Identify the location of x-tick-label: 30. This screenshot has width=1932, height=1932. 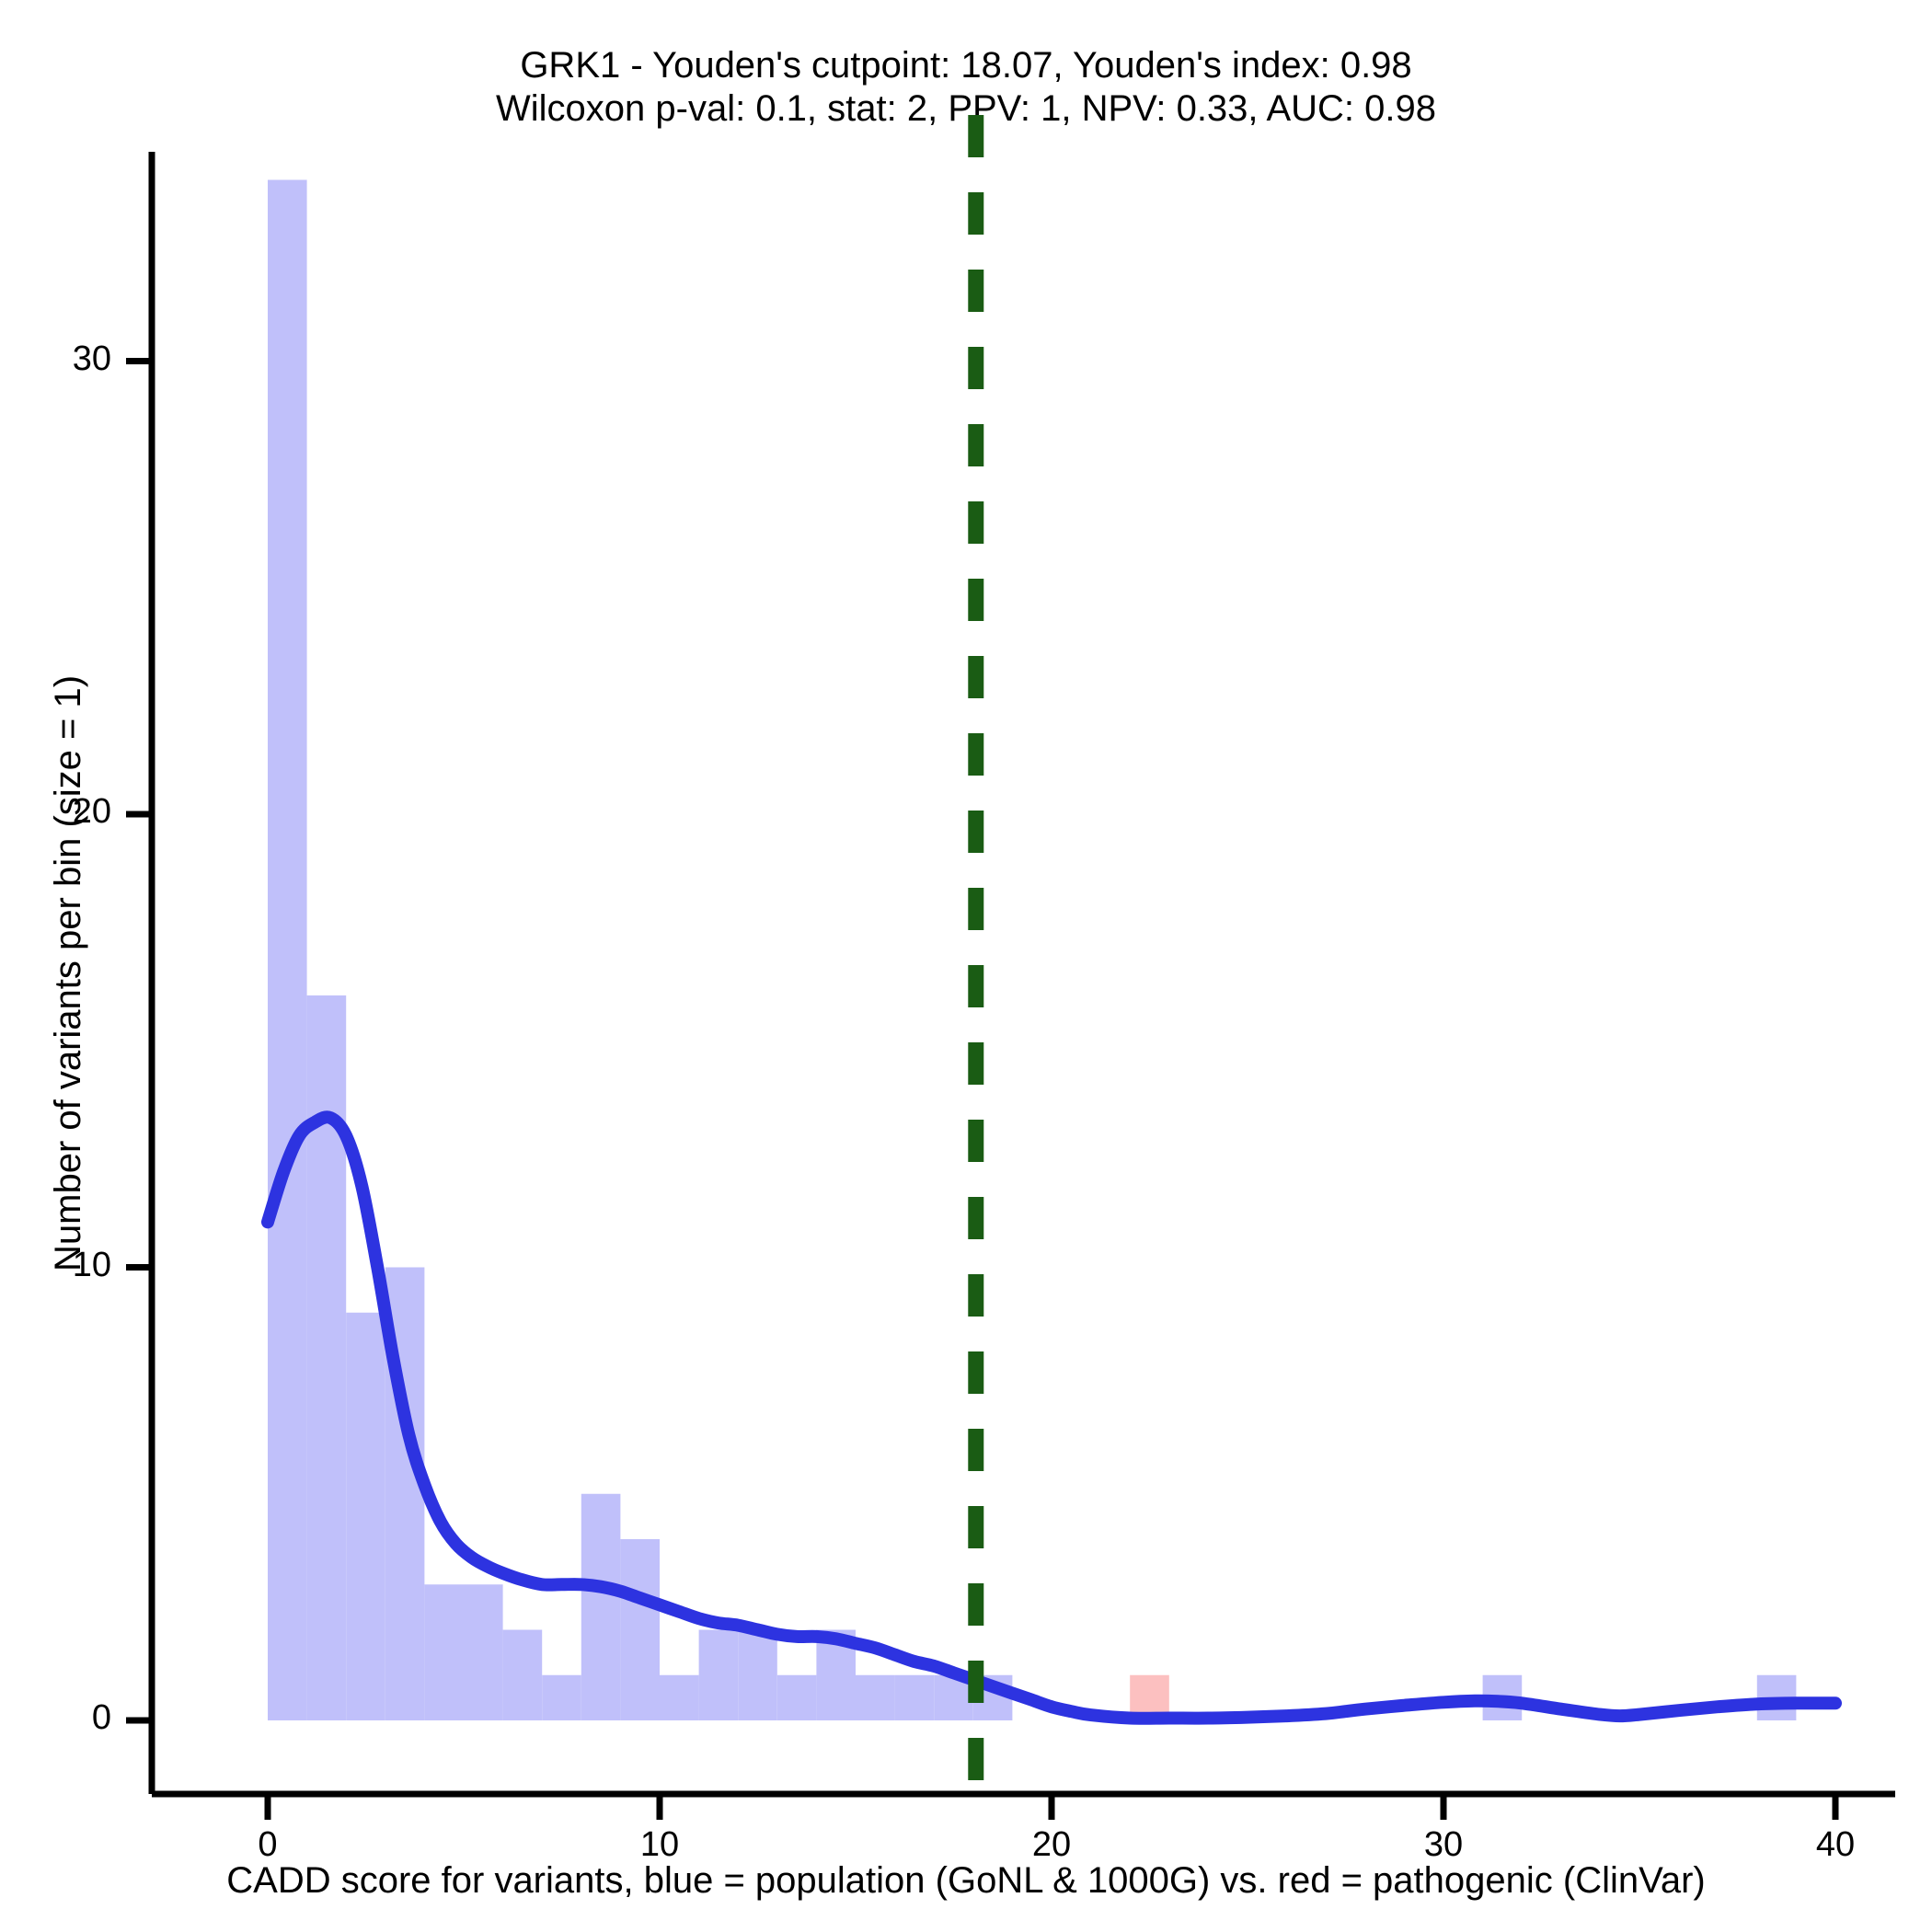
(1443, 1844).